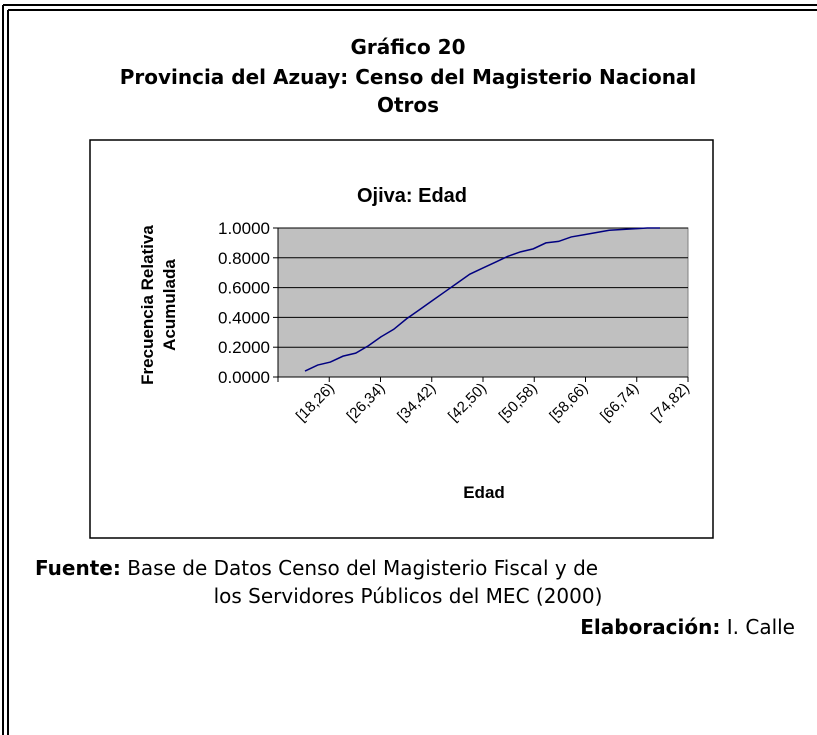 The height and width of the screenshot is (735, 817). Describe the element at coordinates (244, 258) in the screenshot. I see `y-tick-label: 0.8000` at that location.